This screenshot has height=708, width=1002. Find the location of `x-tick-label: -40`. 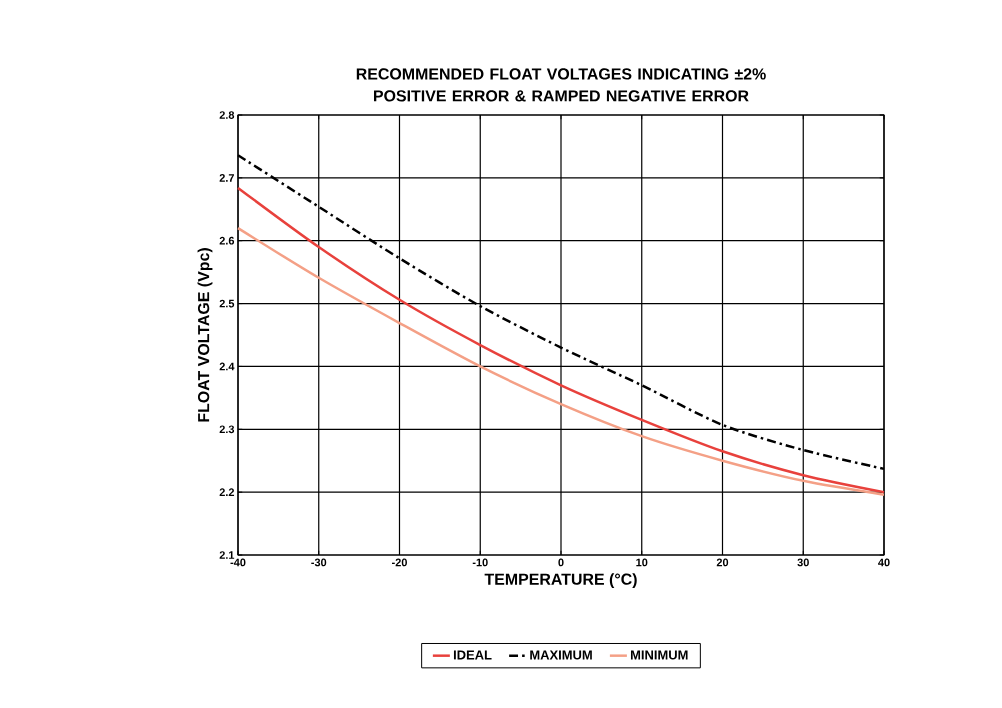

x-tick-label: -40 is located at coordinates (238, 562).